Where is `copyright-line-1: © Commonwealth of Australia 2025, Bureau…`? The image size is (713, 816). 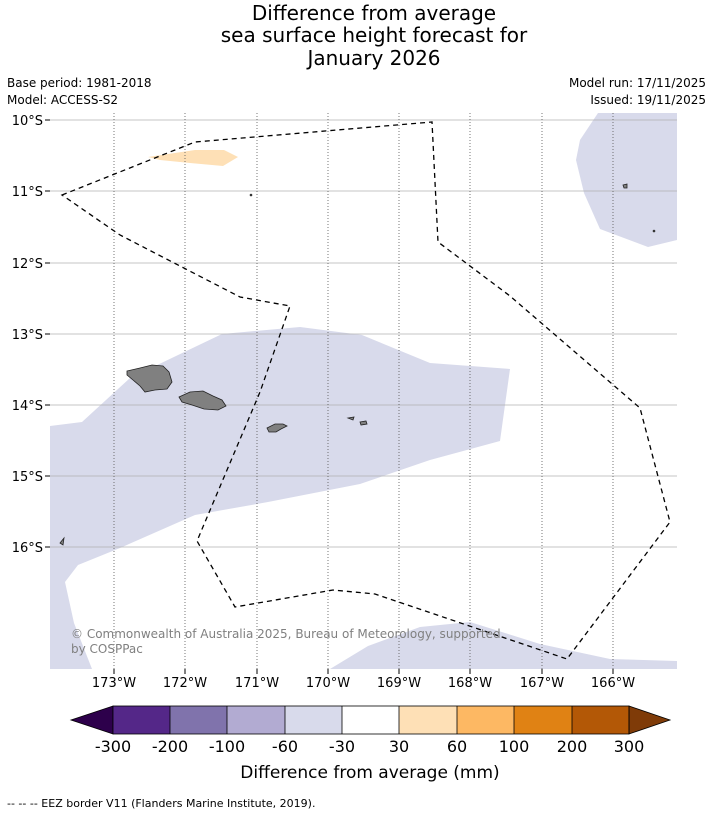
copyright-line-1: © Commonwealth of Australia 2025, Bureau… is located at coordinates (286, 634).